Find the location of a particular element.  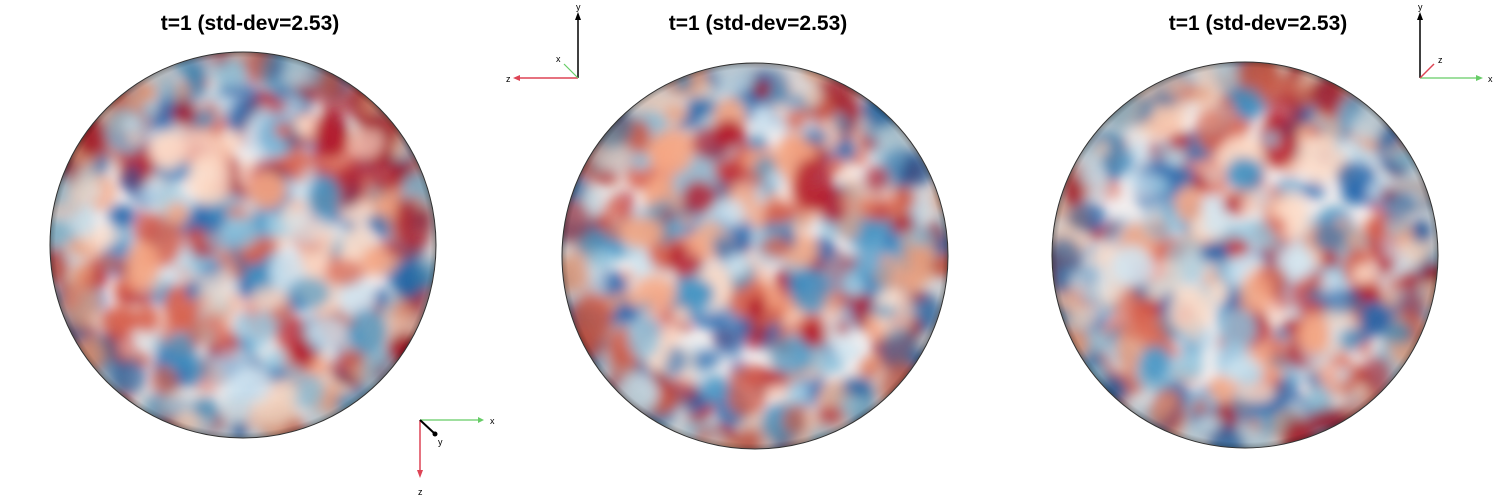

axis-triad: y z x is located at coordinates (1455, 43).